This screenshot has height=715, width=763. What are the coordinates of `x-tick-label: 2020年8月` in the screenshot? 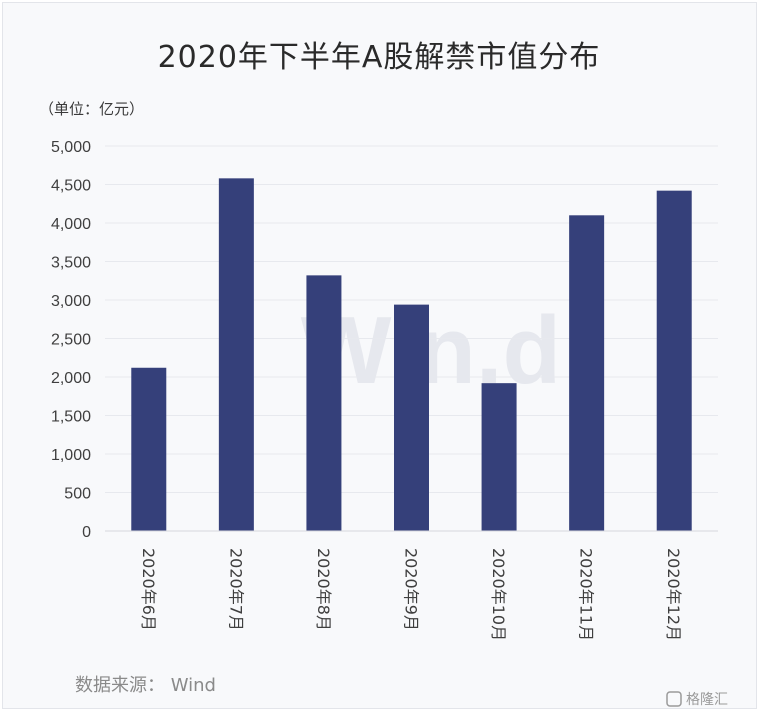 It's located at (323, 589).